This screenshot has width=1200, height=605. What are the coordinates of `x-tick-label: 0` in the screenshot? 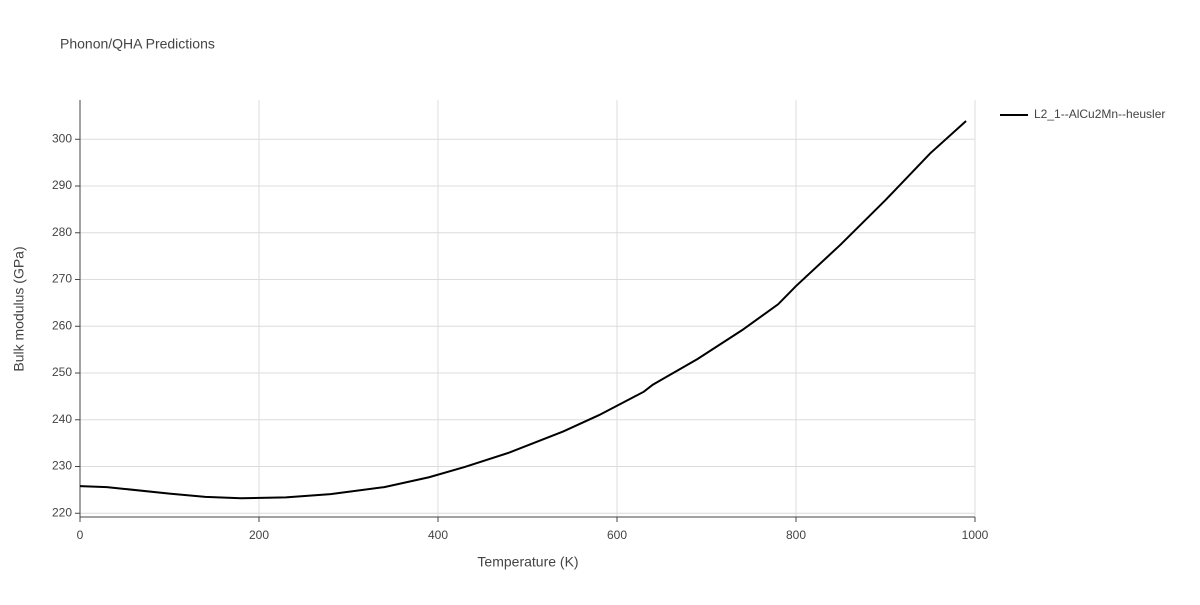 It's located at (80, 535).